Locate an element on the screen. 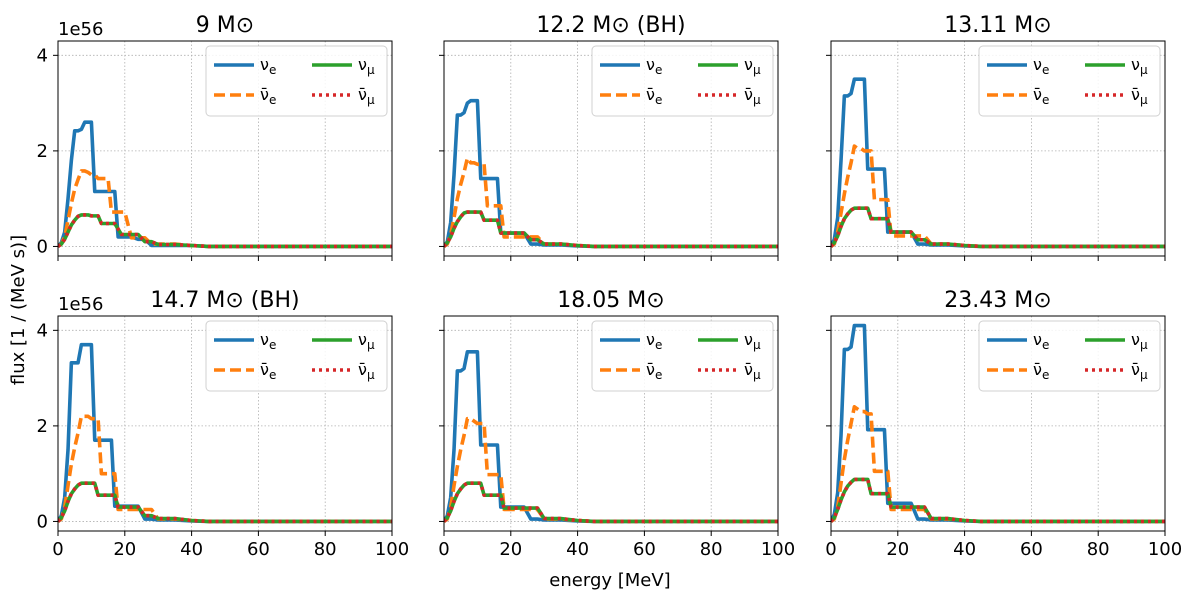  y-tick-label-0-1: 2 is located at coordinates (42, 151).